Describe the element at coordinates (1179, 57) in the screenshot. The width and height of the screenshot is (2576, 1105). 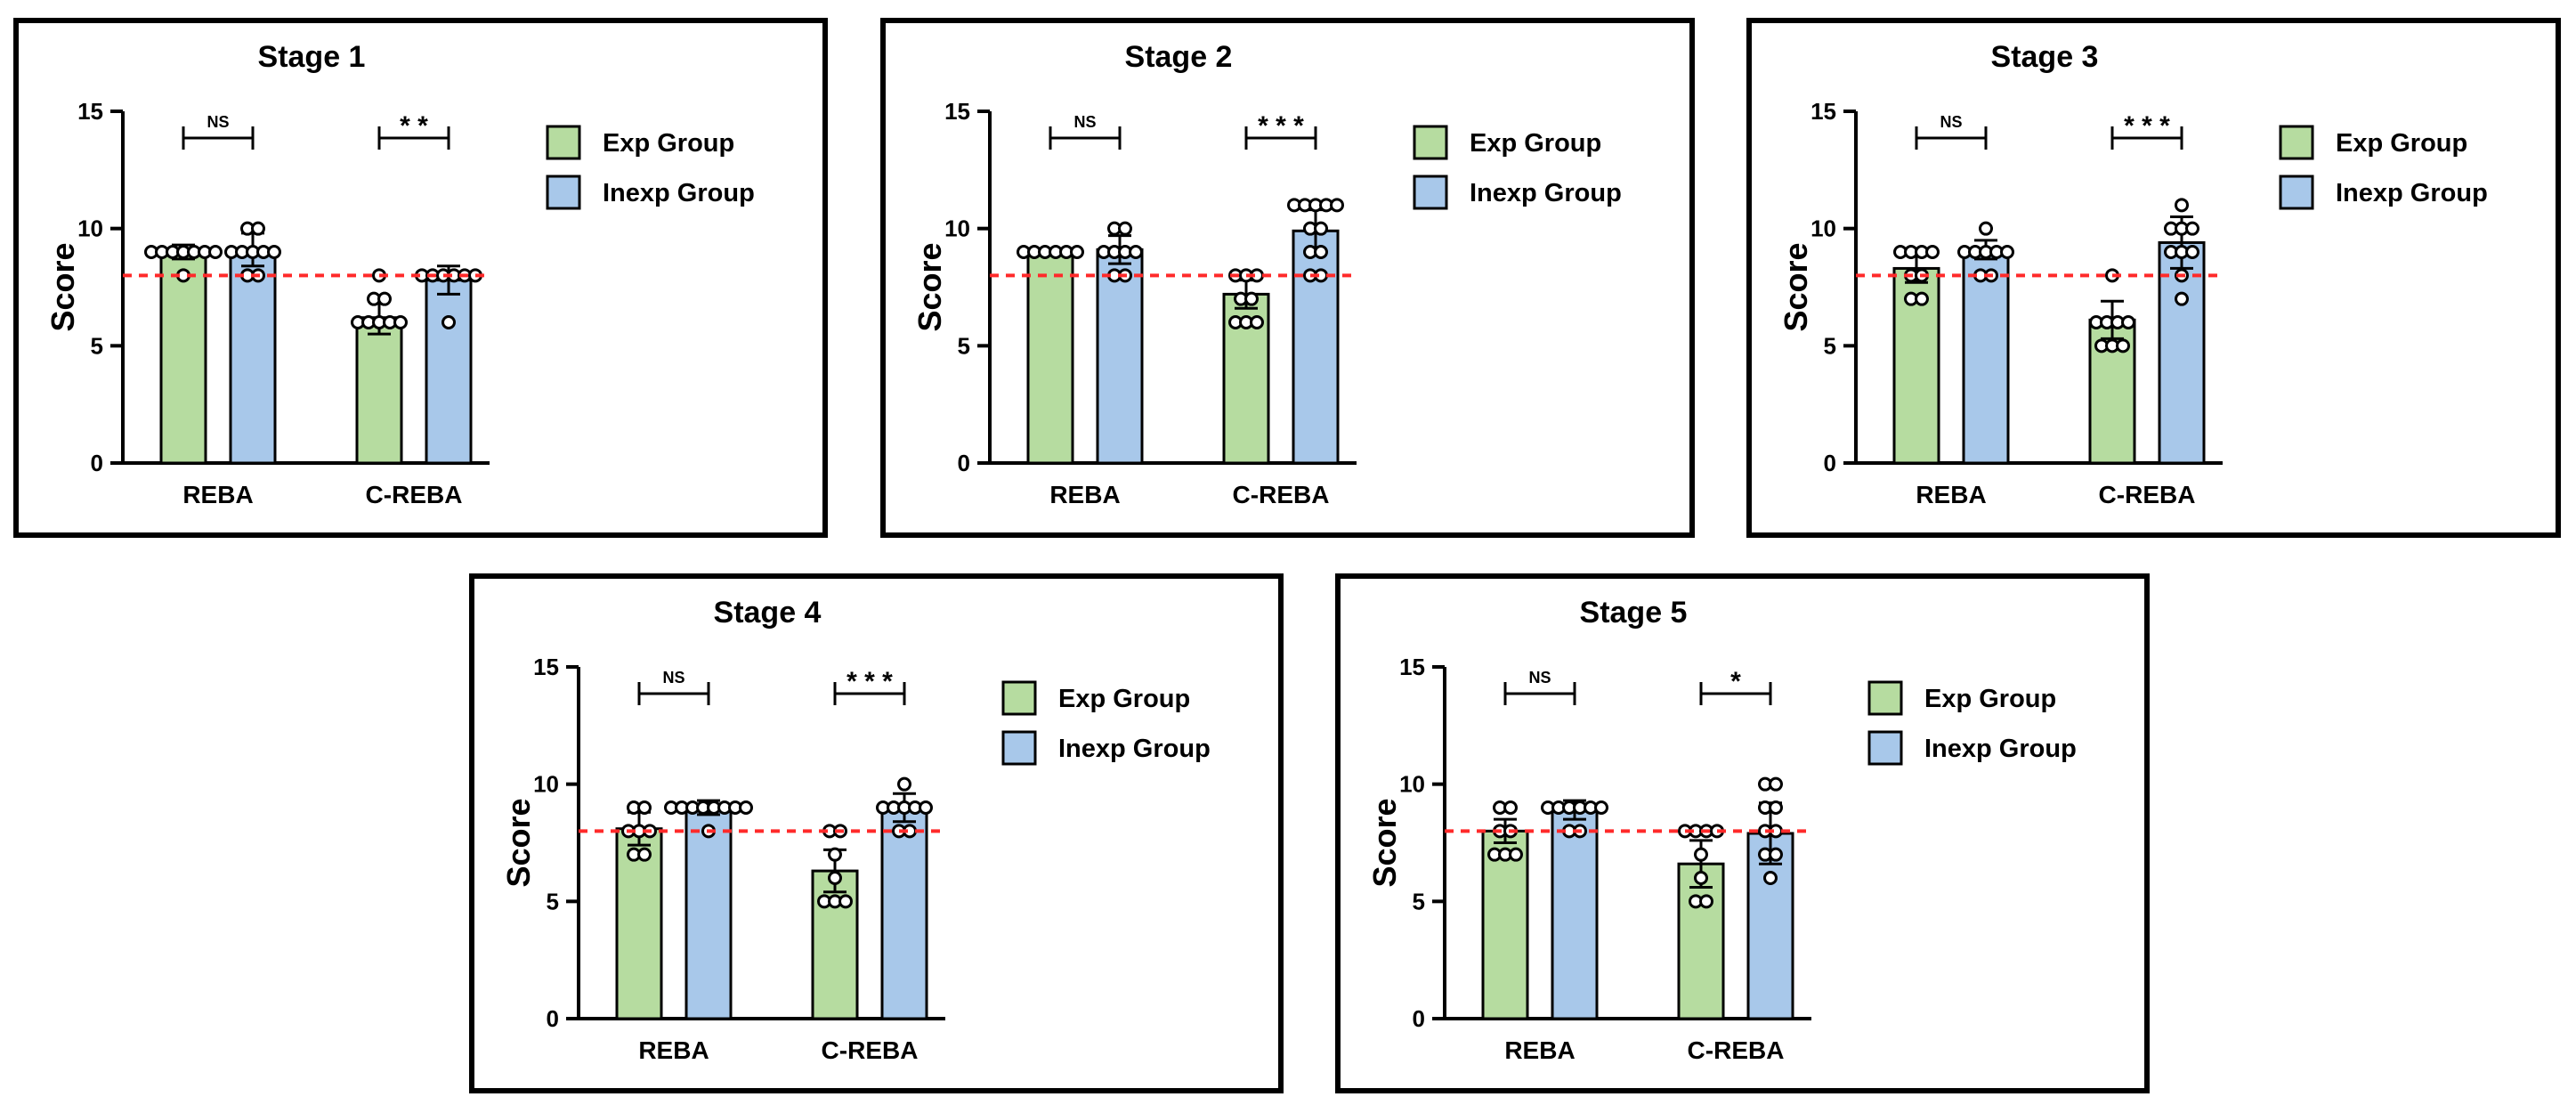
I see `chart-title: Stage 2` at that location.